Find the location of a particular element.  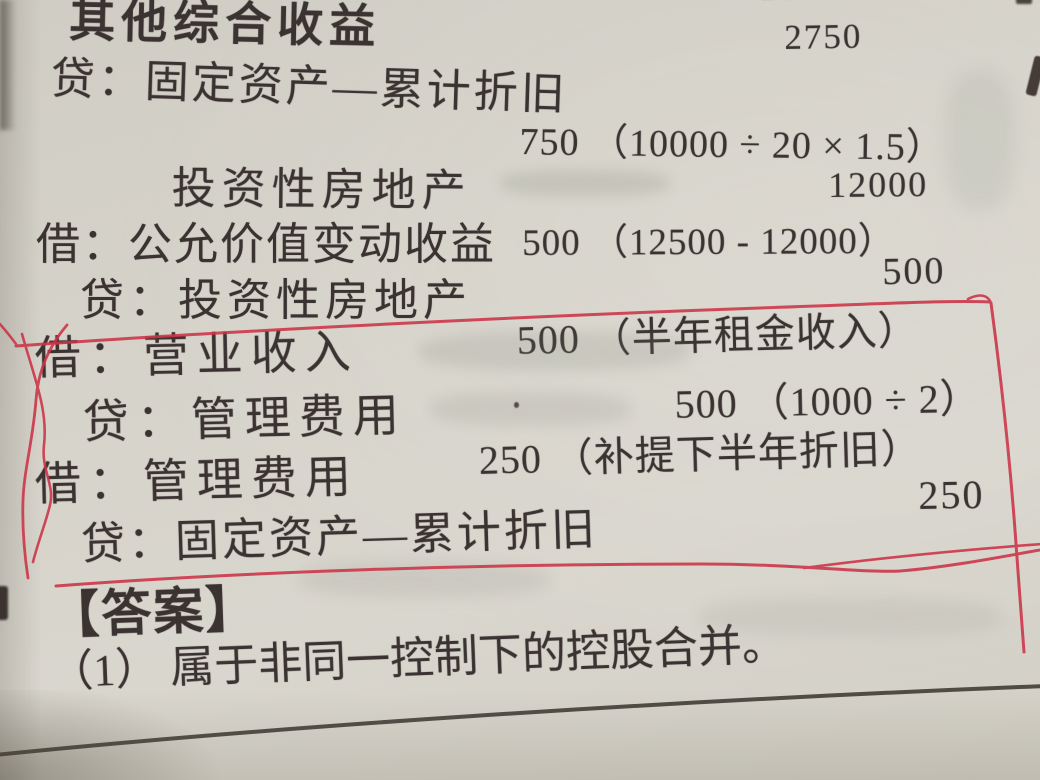

amount-750-with-formula: 750 （10000 ÷ 20 × 1.5） is located at coordinates (732, 144).